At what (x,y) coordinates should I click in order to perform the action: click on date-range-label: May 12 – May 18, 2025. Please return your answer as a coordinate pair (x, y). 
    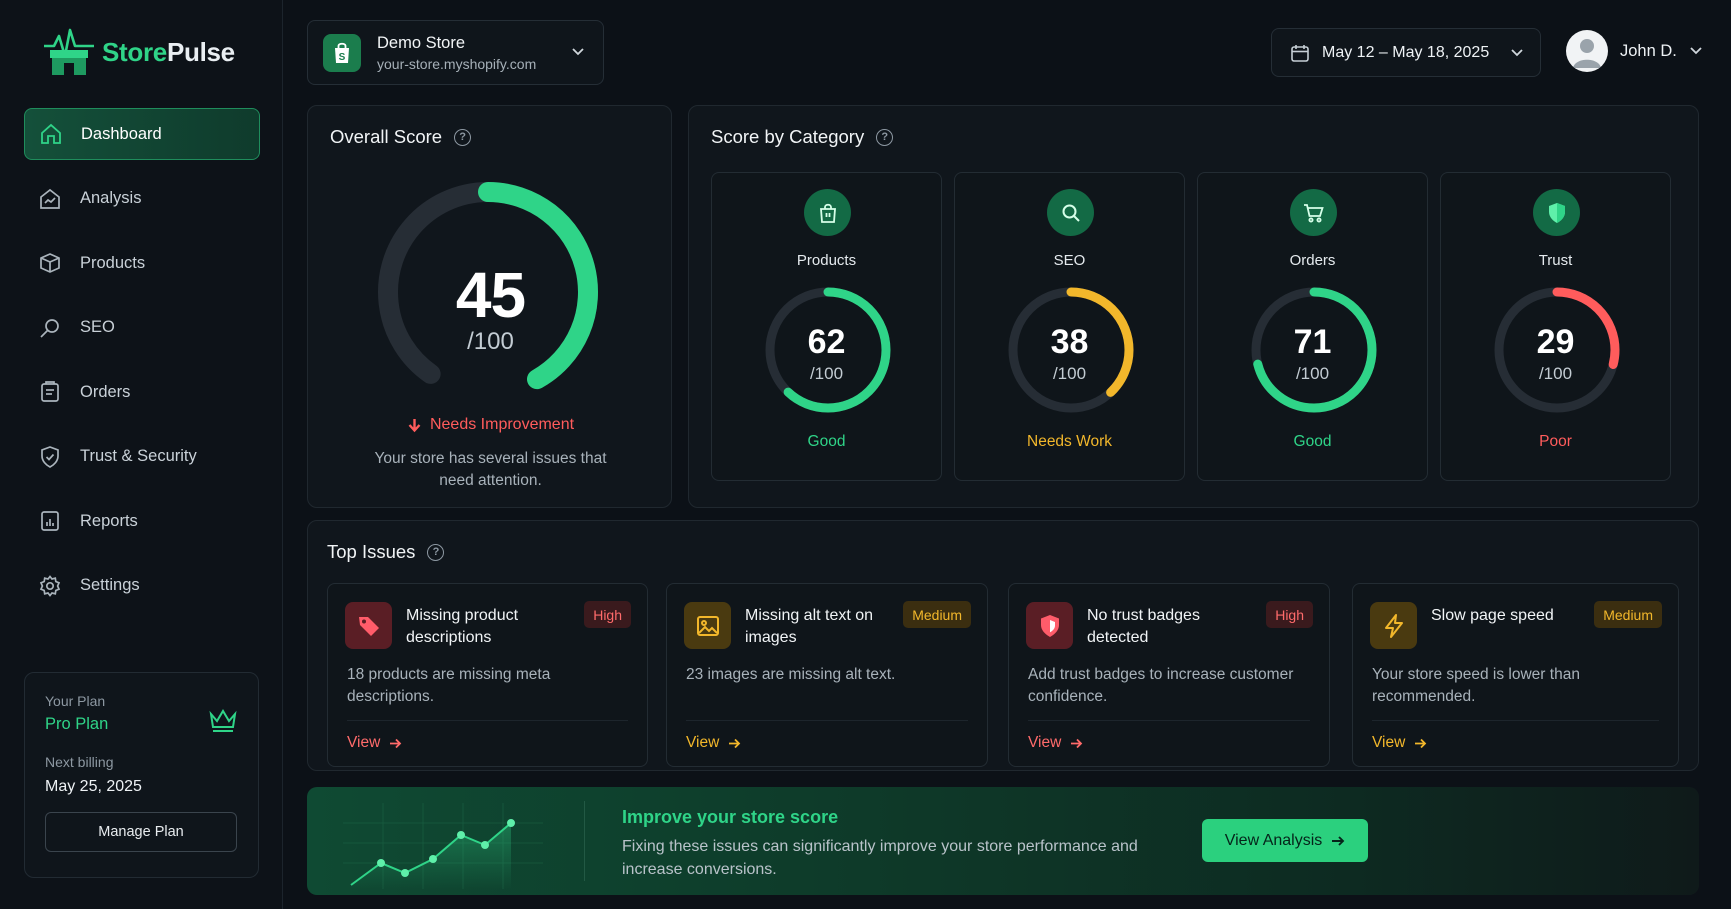
    Looking at the image, I should click on (1406, 52).